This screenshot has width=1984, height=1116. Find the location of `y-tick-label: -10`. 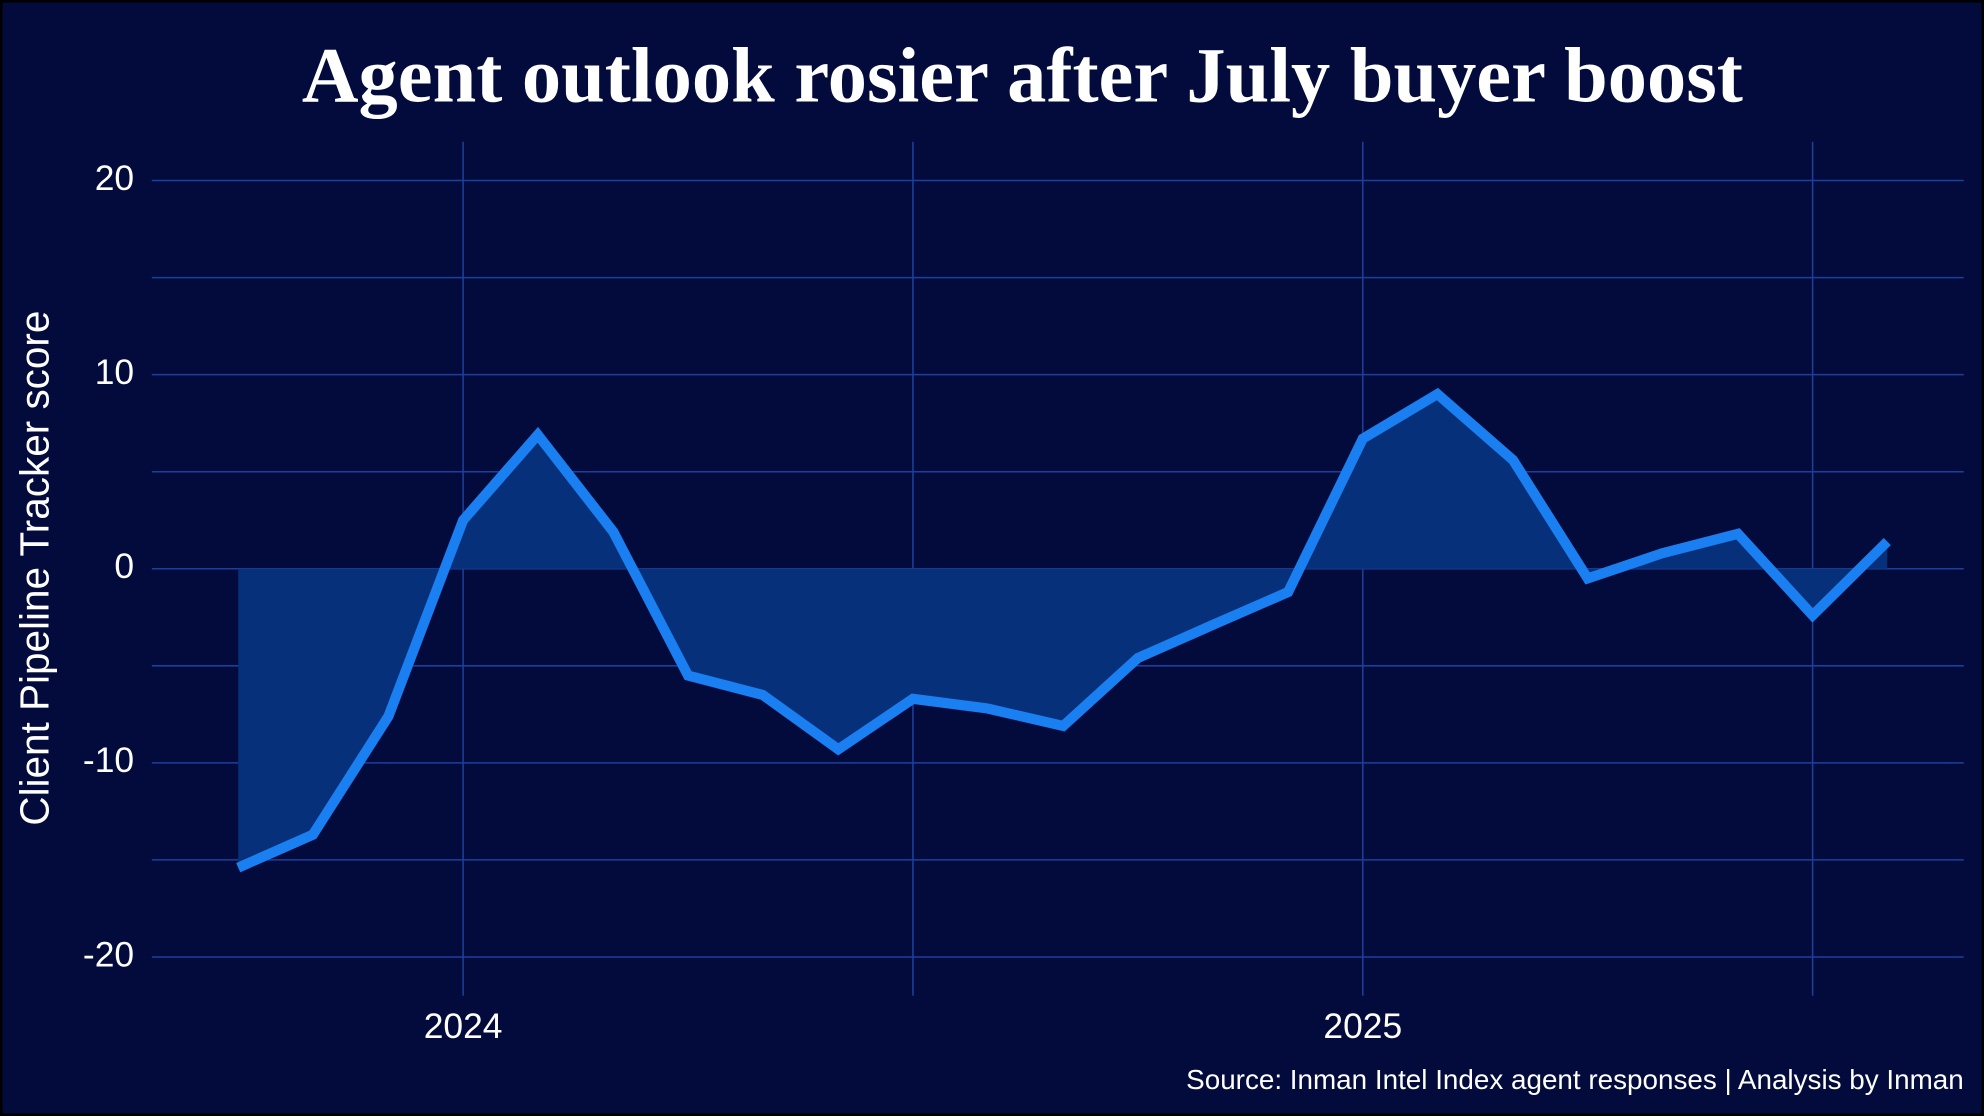

y-tick-label: -10 is located at coordinates (108, 760).